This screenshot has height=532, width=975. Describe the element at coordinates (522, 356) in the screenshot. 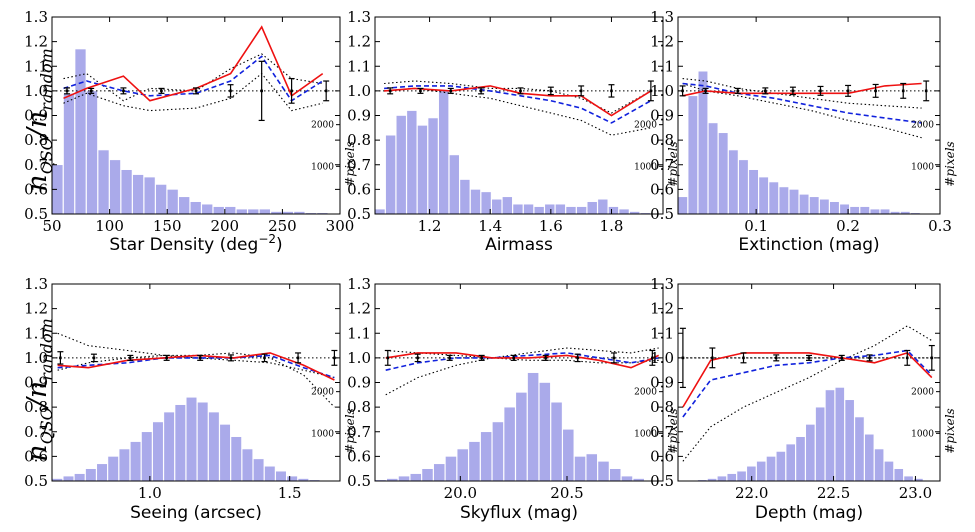

I see `mock-lower-line` at that location.